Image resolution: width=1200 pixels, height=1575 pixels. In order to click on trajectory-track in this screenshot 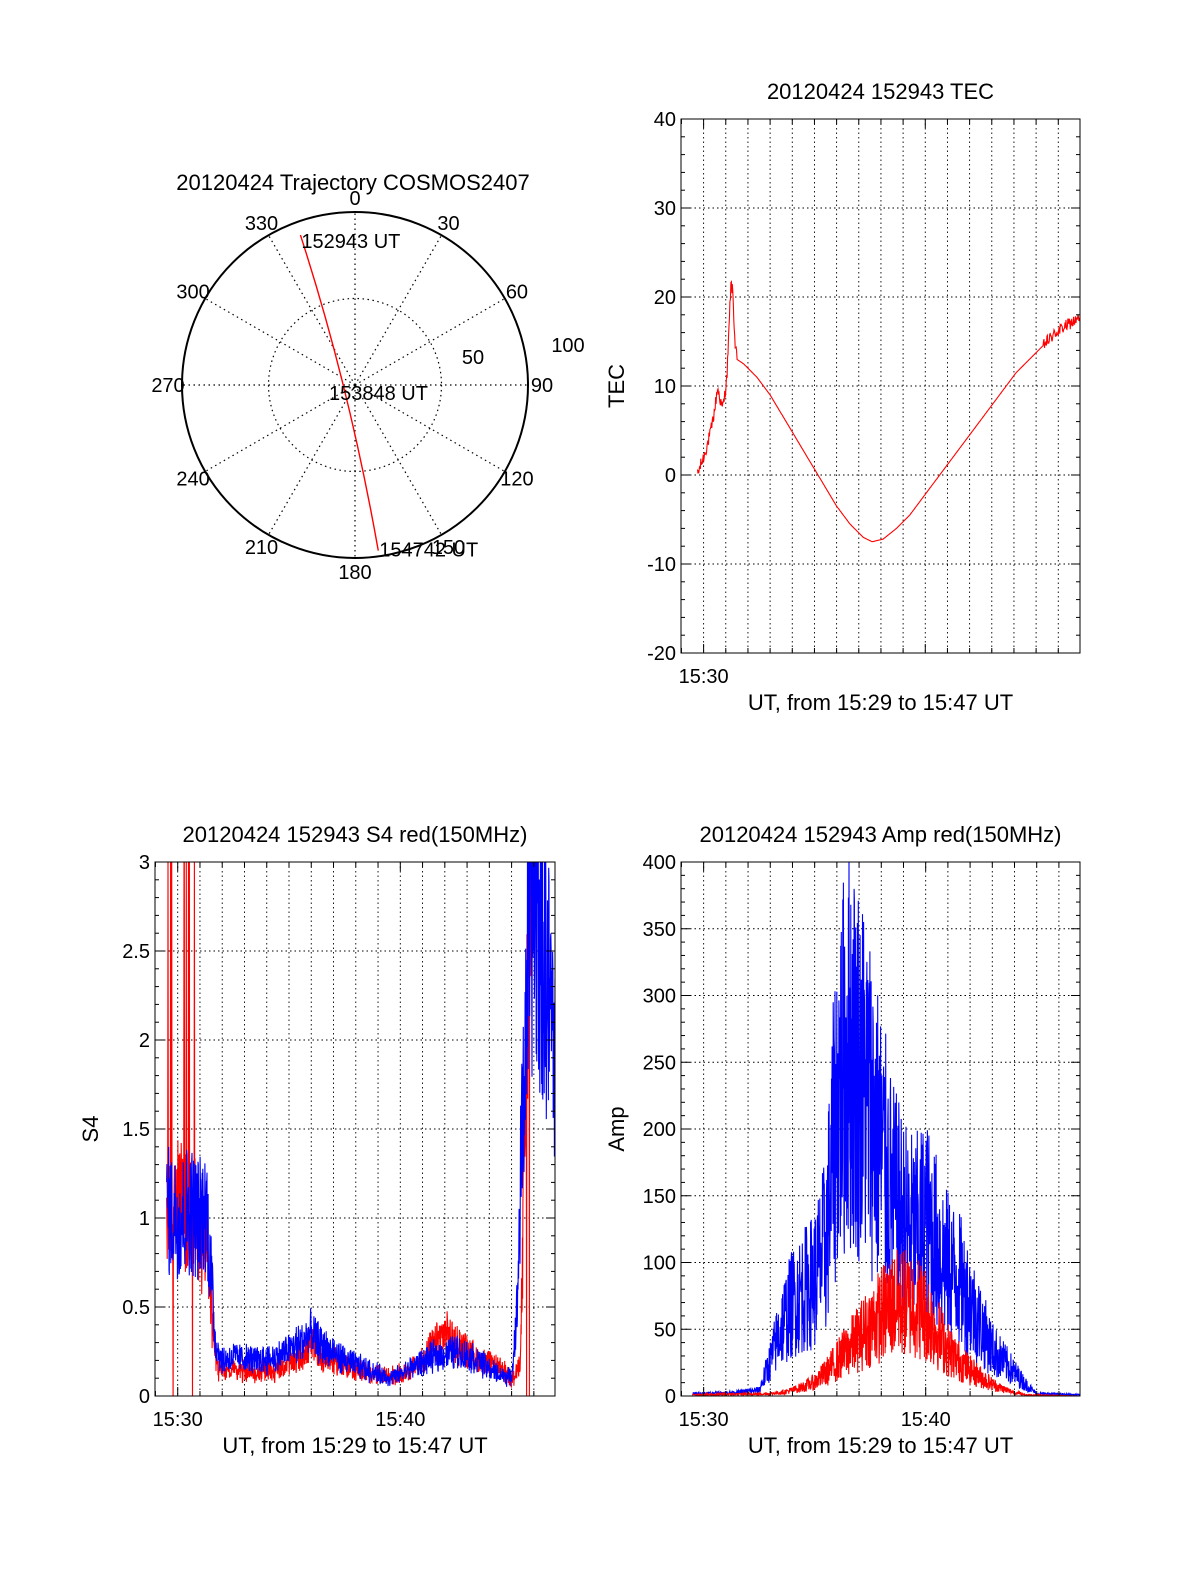, I will do `click(339, 392)`.